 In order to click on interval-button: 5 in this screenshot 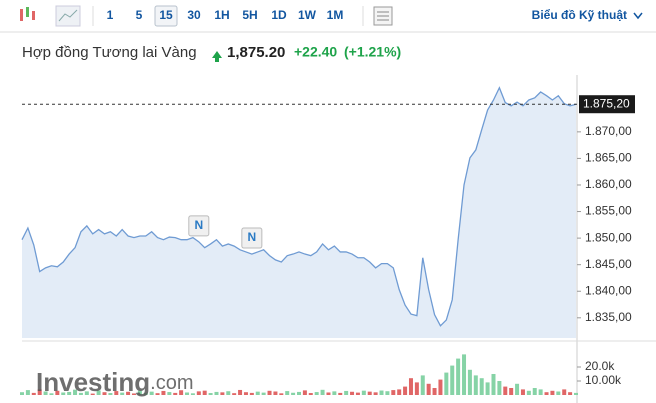, I will do `click(139, 15)`.